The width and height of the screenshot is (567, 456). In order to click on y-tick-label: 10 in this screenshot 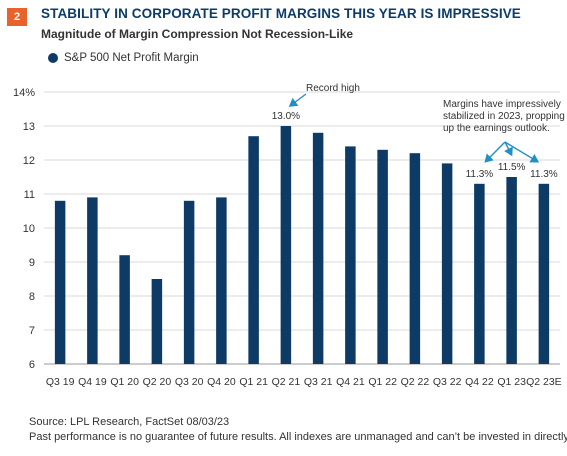, I will do `click(29, 229)`.